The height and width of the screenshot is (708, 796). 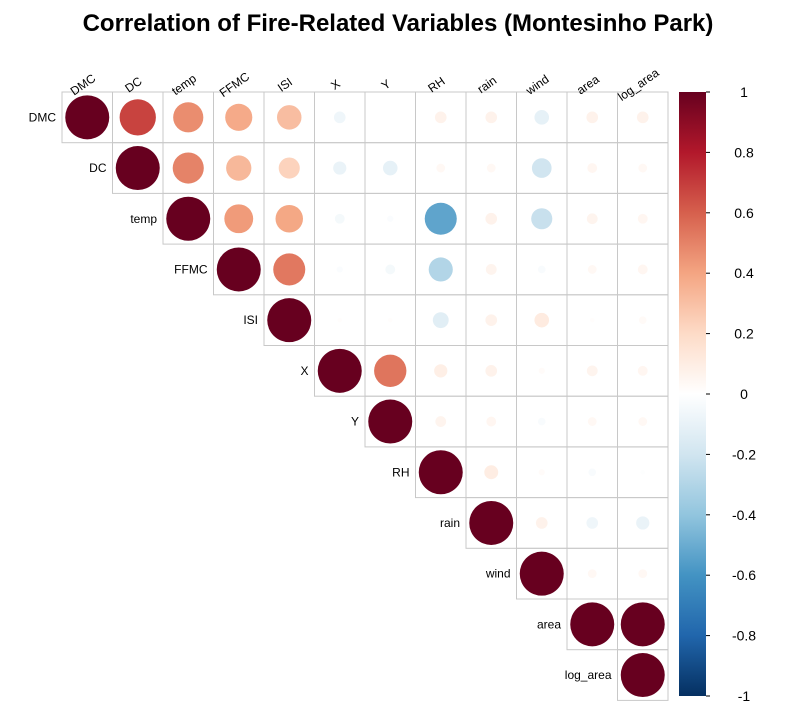 What do you see at coordinates (239, 219) in the screenshot?
I see `corr-circle-temp-FFMC` at bounding box center [239, 219].